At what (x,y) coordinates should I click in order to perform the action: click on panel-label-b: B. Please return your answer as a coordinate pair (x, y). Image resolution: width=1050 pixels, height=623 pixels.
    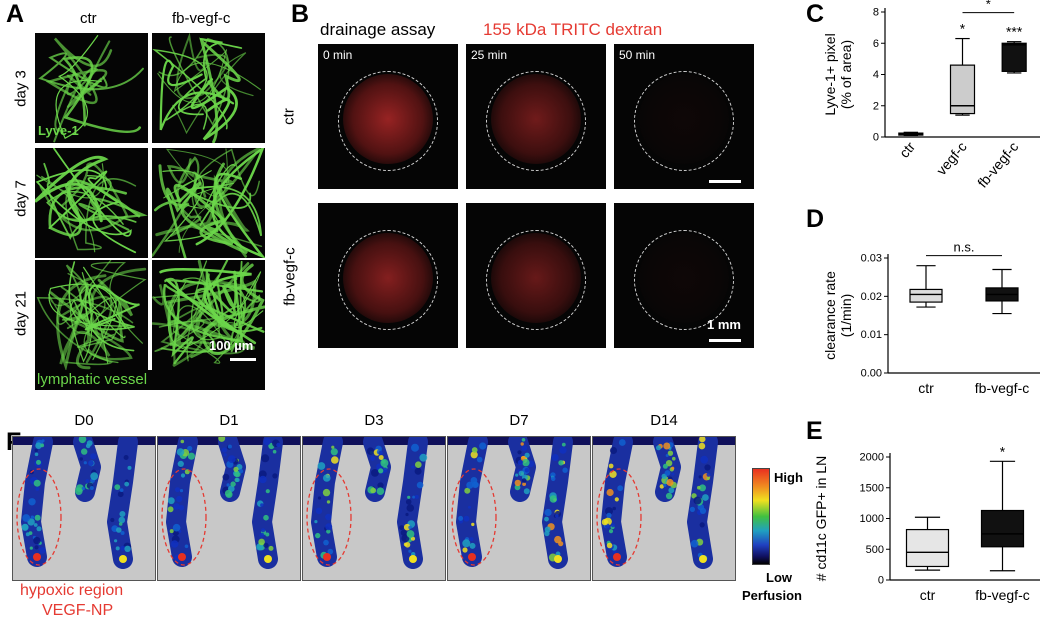
    Looking at the image, I should click on (300, 14).